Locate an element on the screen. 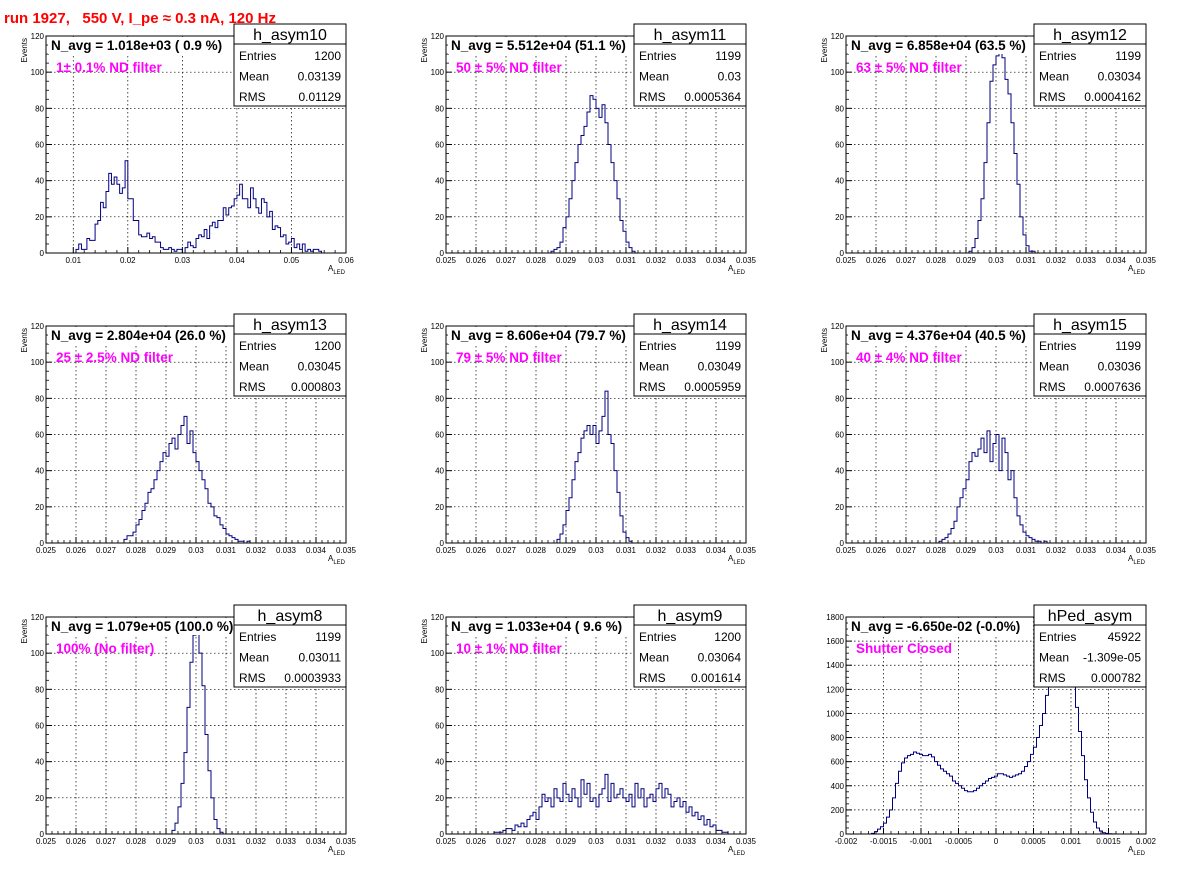 This screenshot has height=872, width=1196. stats-value: 0.000803 is located at coordinates (316, 387).